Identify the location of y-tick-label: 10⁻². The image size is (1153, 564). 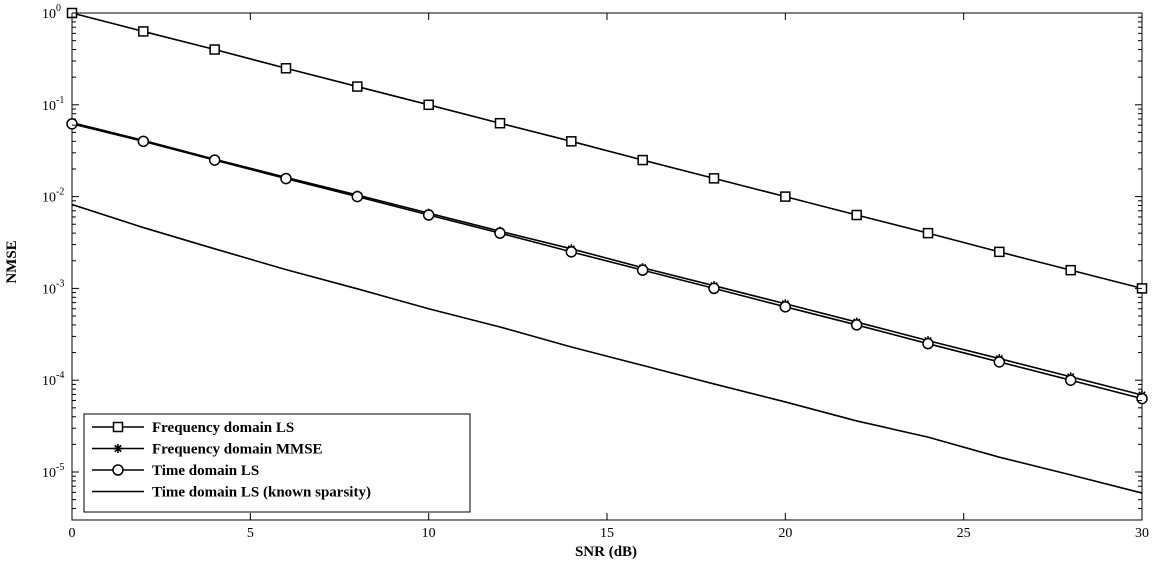
(53, 196).